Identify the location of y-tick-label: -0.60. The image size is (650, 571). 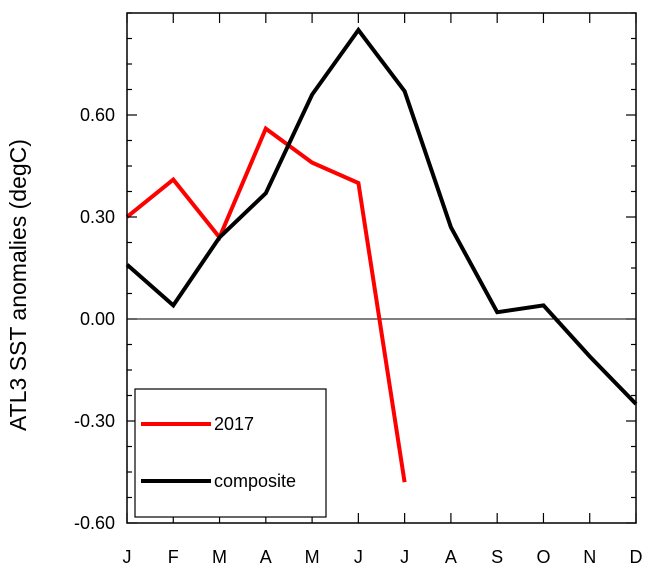
(94, 523).